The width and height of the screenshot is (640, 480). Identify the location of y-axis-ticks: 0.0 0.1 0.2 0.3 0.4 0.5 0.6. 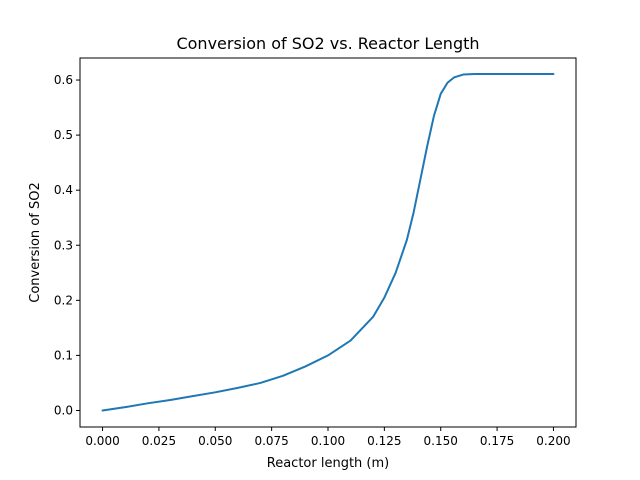
(67, 245).